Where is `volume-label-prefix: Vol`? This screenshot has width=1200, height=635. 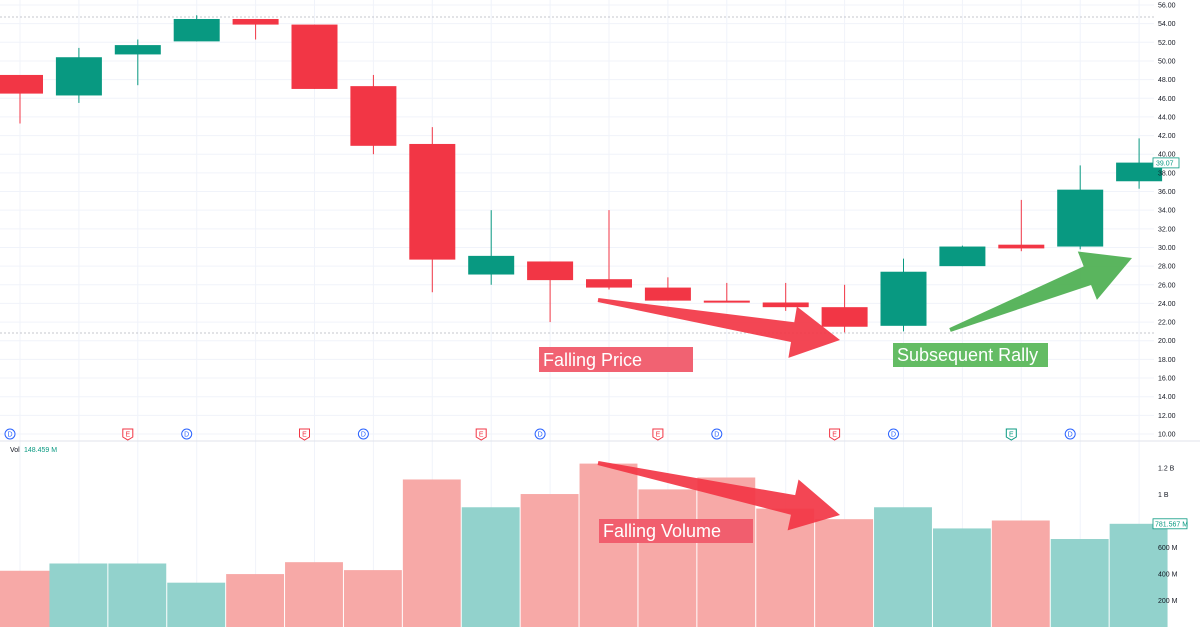 volume-label-prefix: Vol is located at coordinates (15, 450).